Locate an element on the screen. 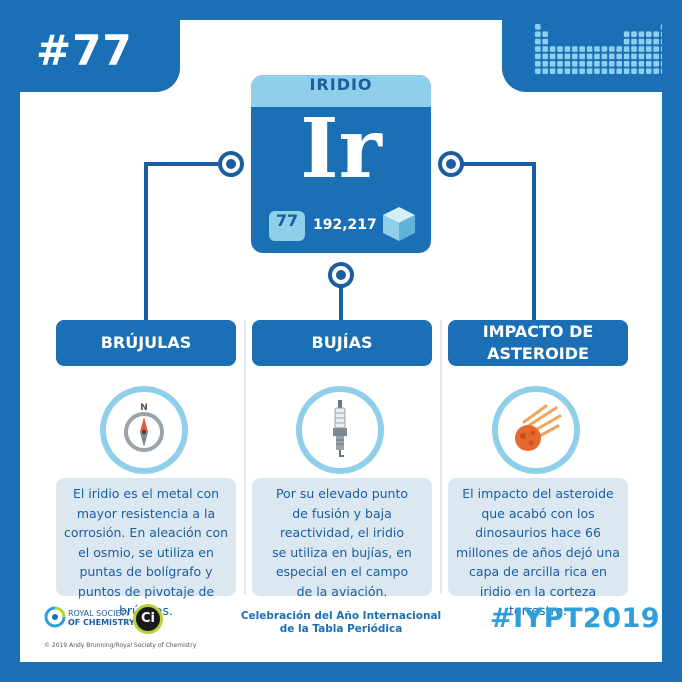  connector-node-center is located at coordinates (341, 275).